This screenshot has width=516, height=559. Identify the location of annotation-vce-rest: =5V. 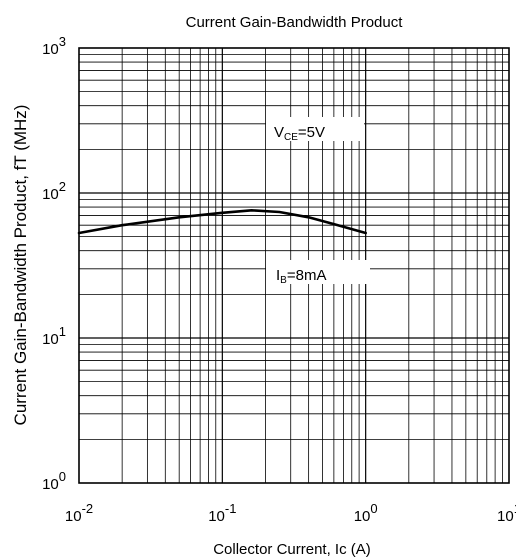
(311, 132).